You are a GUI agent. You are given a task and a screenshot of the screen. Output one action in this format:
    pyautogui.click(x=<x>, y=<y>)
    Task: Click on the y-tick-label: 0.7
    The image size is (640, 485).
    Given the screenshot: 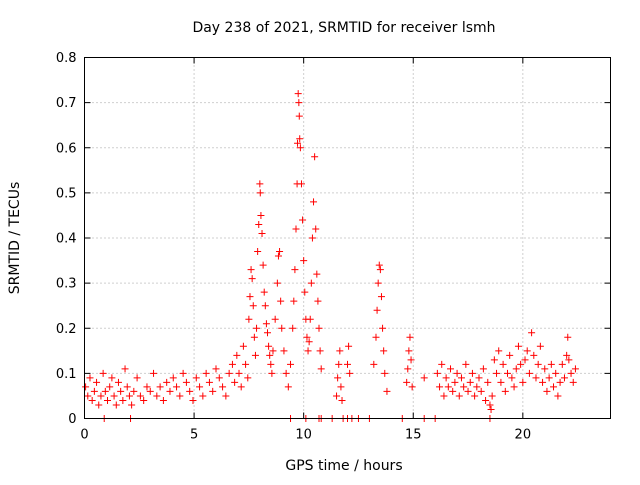 What is the action you would take?
    pyautogui.click(x=66, y=103)
    